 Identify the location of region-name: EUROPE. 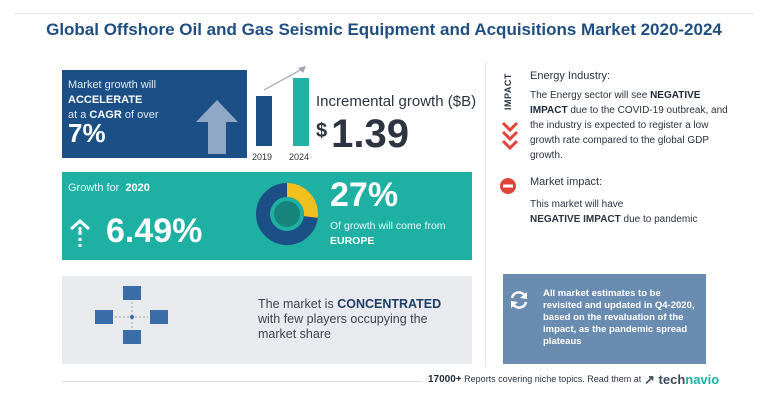
(352, 241).